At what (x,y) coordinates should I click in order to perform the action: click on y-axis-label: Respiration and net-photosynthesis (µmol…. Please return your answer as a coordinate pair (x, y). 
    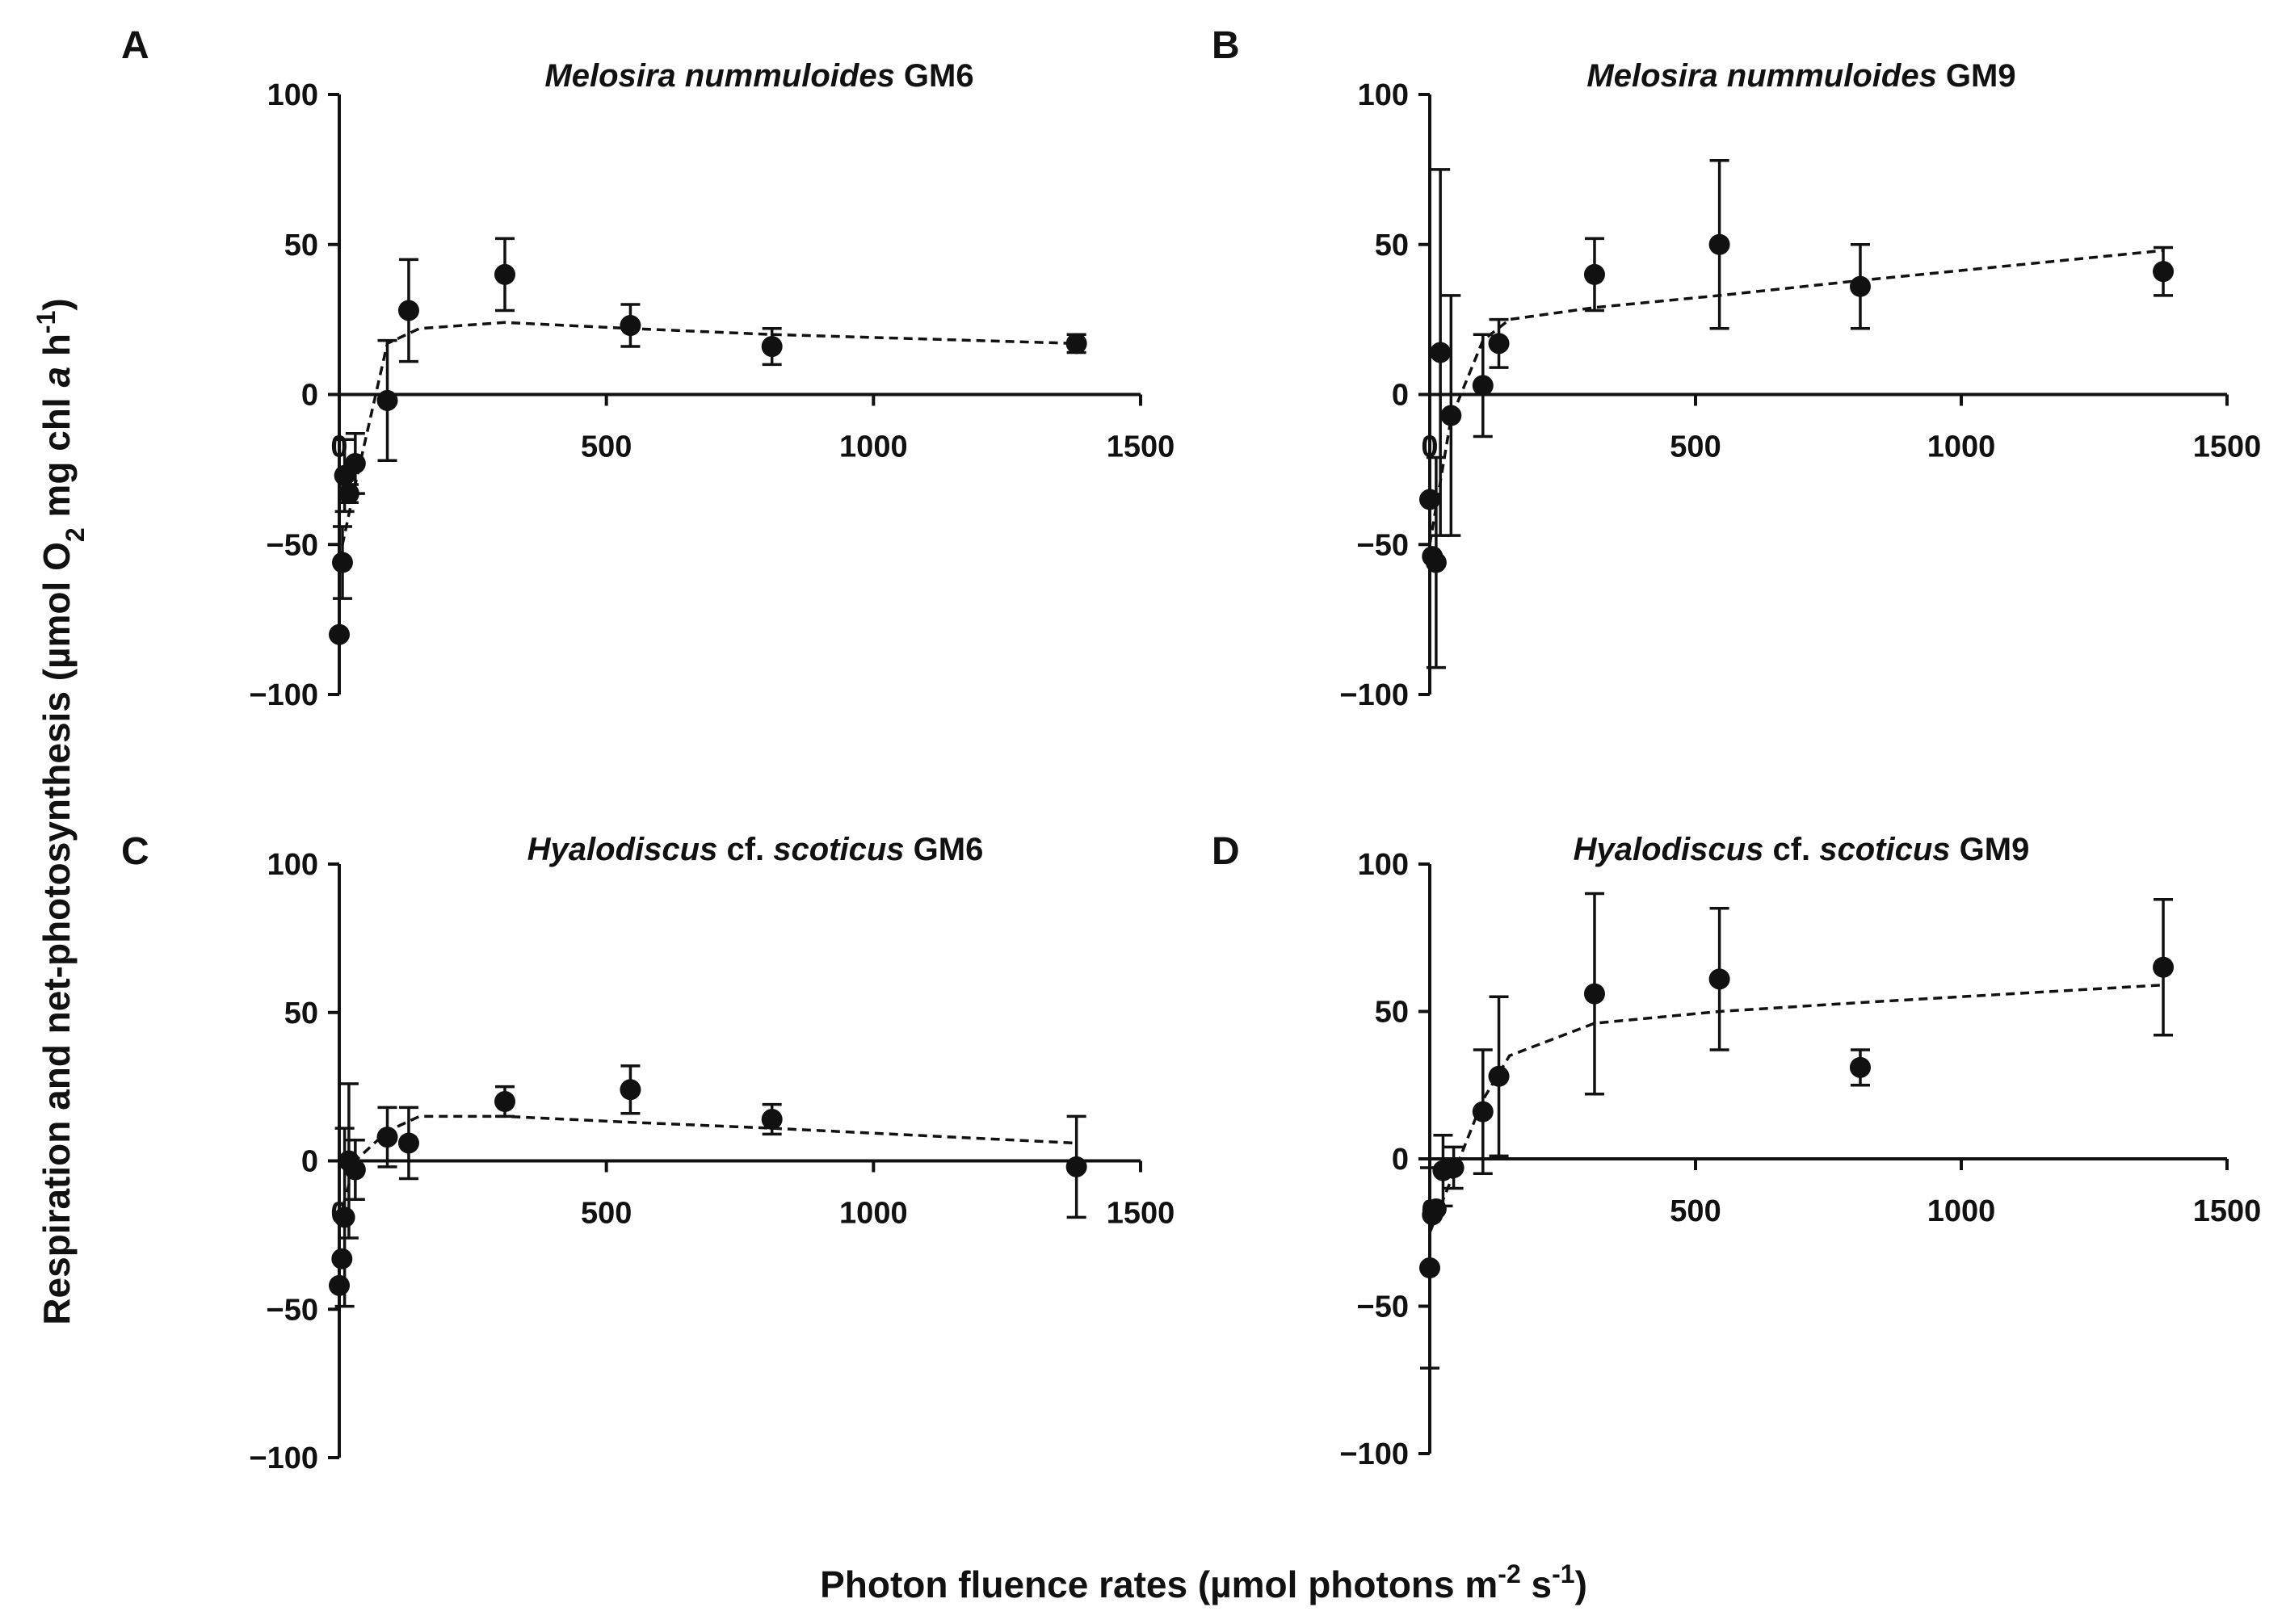
    Looking at the image, I should click on (61, 811).